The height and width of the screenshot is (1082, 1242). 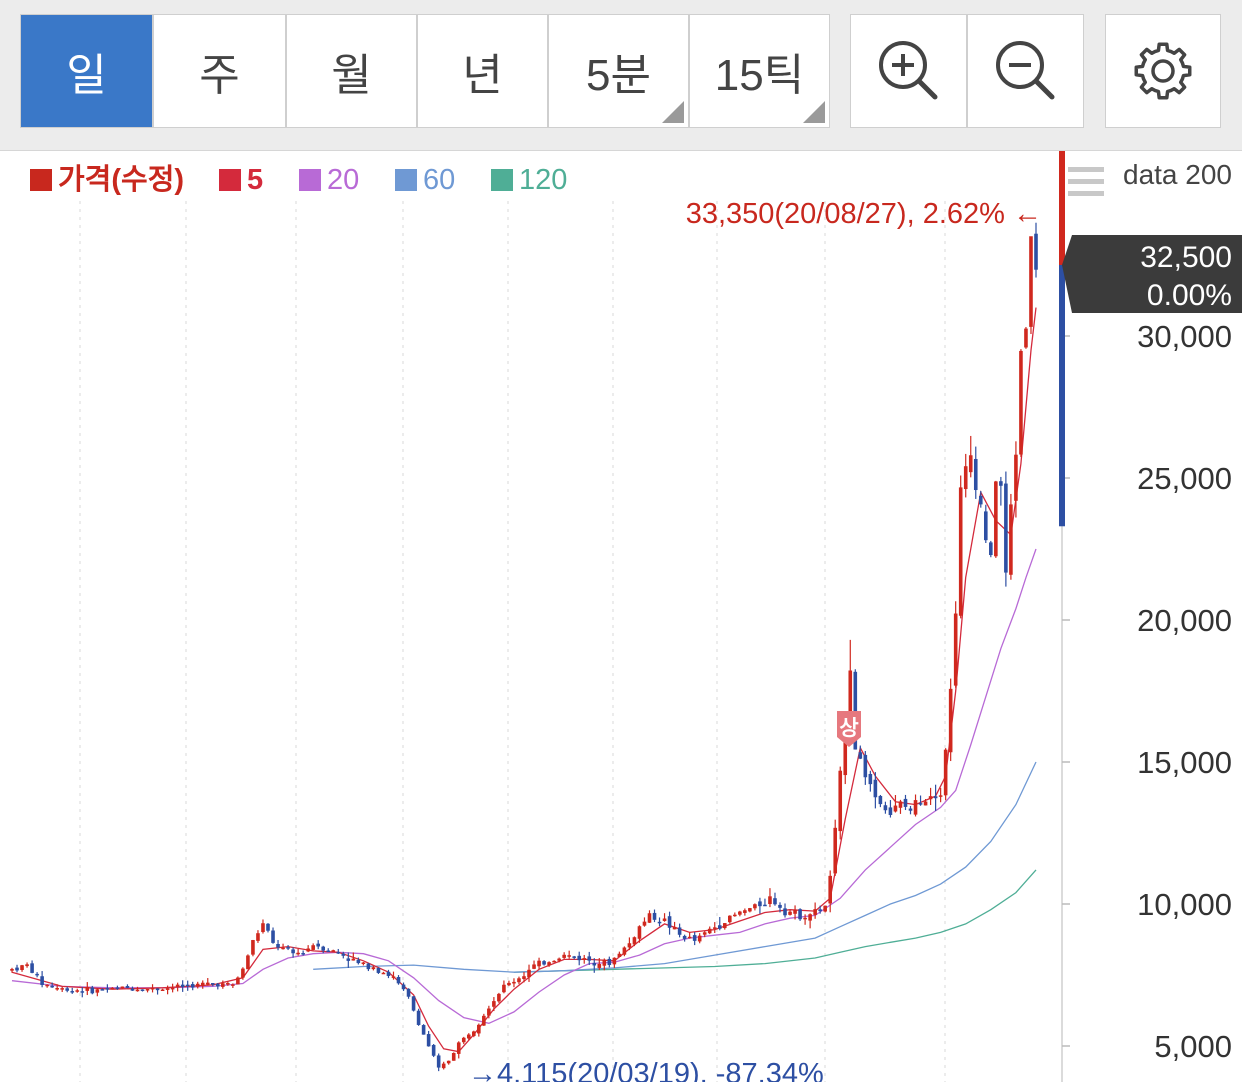 What do you see at coordinates (1062, 208) in the screenshot?
I see `range-bar-up` at bounding box center [1062, 208].